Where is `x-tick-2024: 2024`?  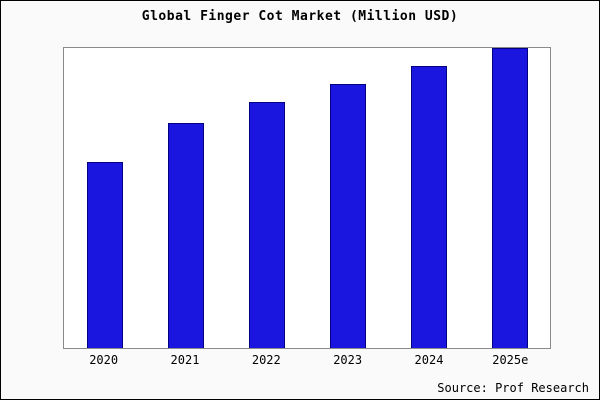
x-tick-2024: 2024 is located at coordinates (429, 360).